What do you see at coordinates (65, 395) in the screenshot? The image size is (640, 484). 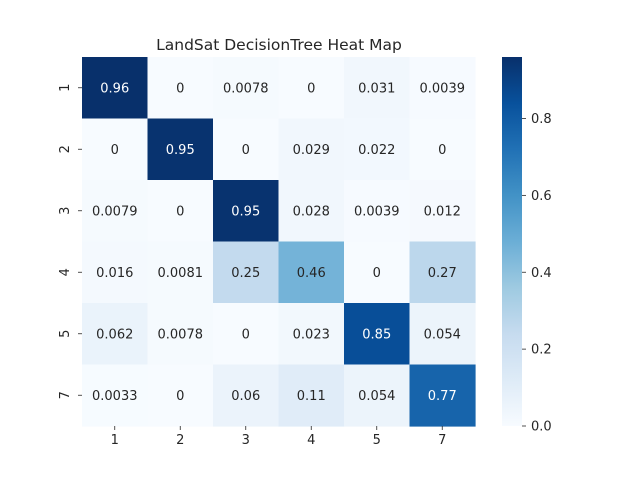 I see `y-tick-label: 7` at bounding box center [65, 395].